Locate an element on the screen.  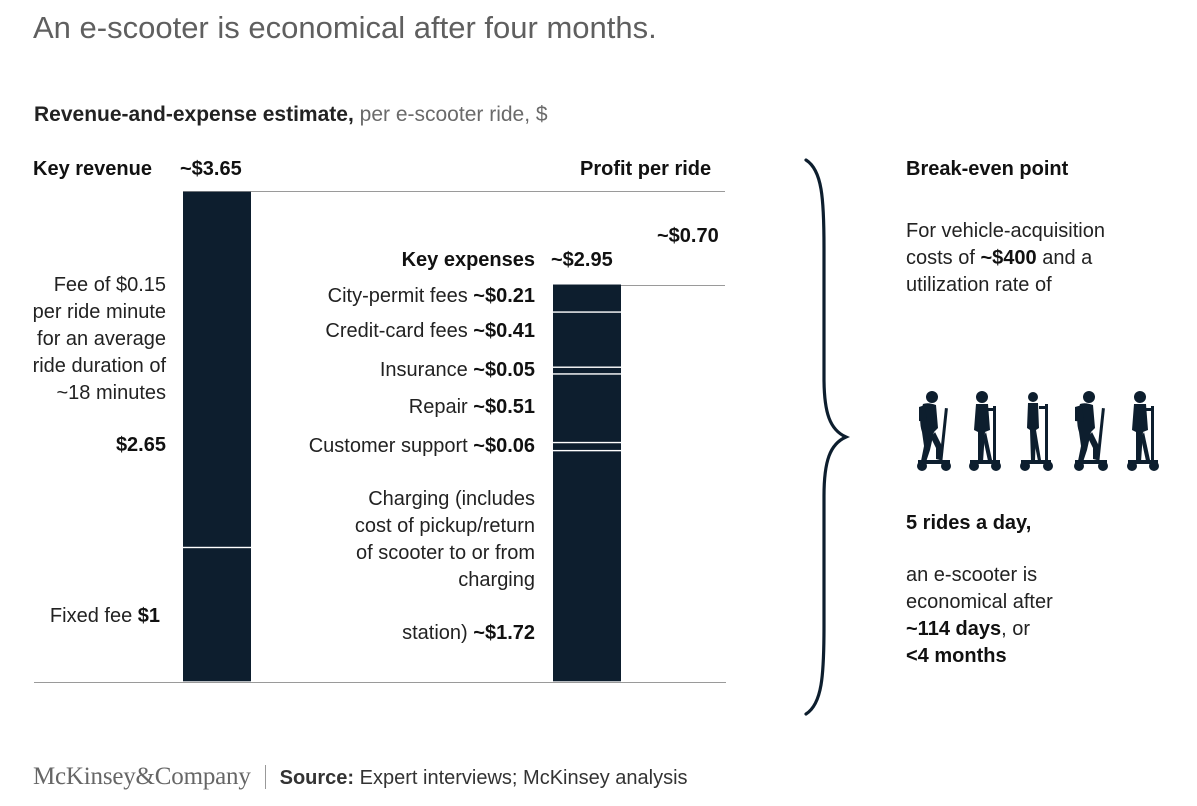
profit-header-label: Profit per ride is located at coordinates (646, 169).